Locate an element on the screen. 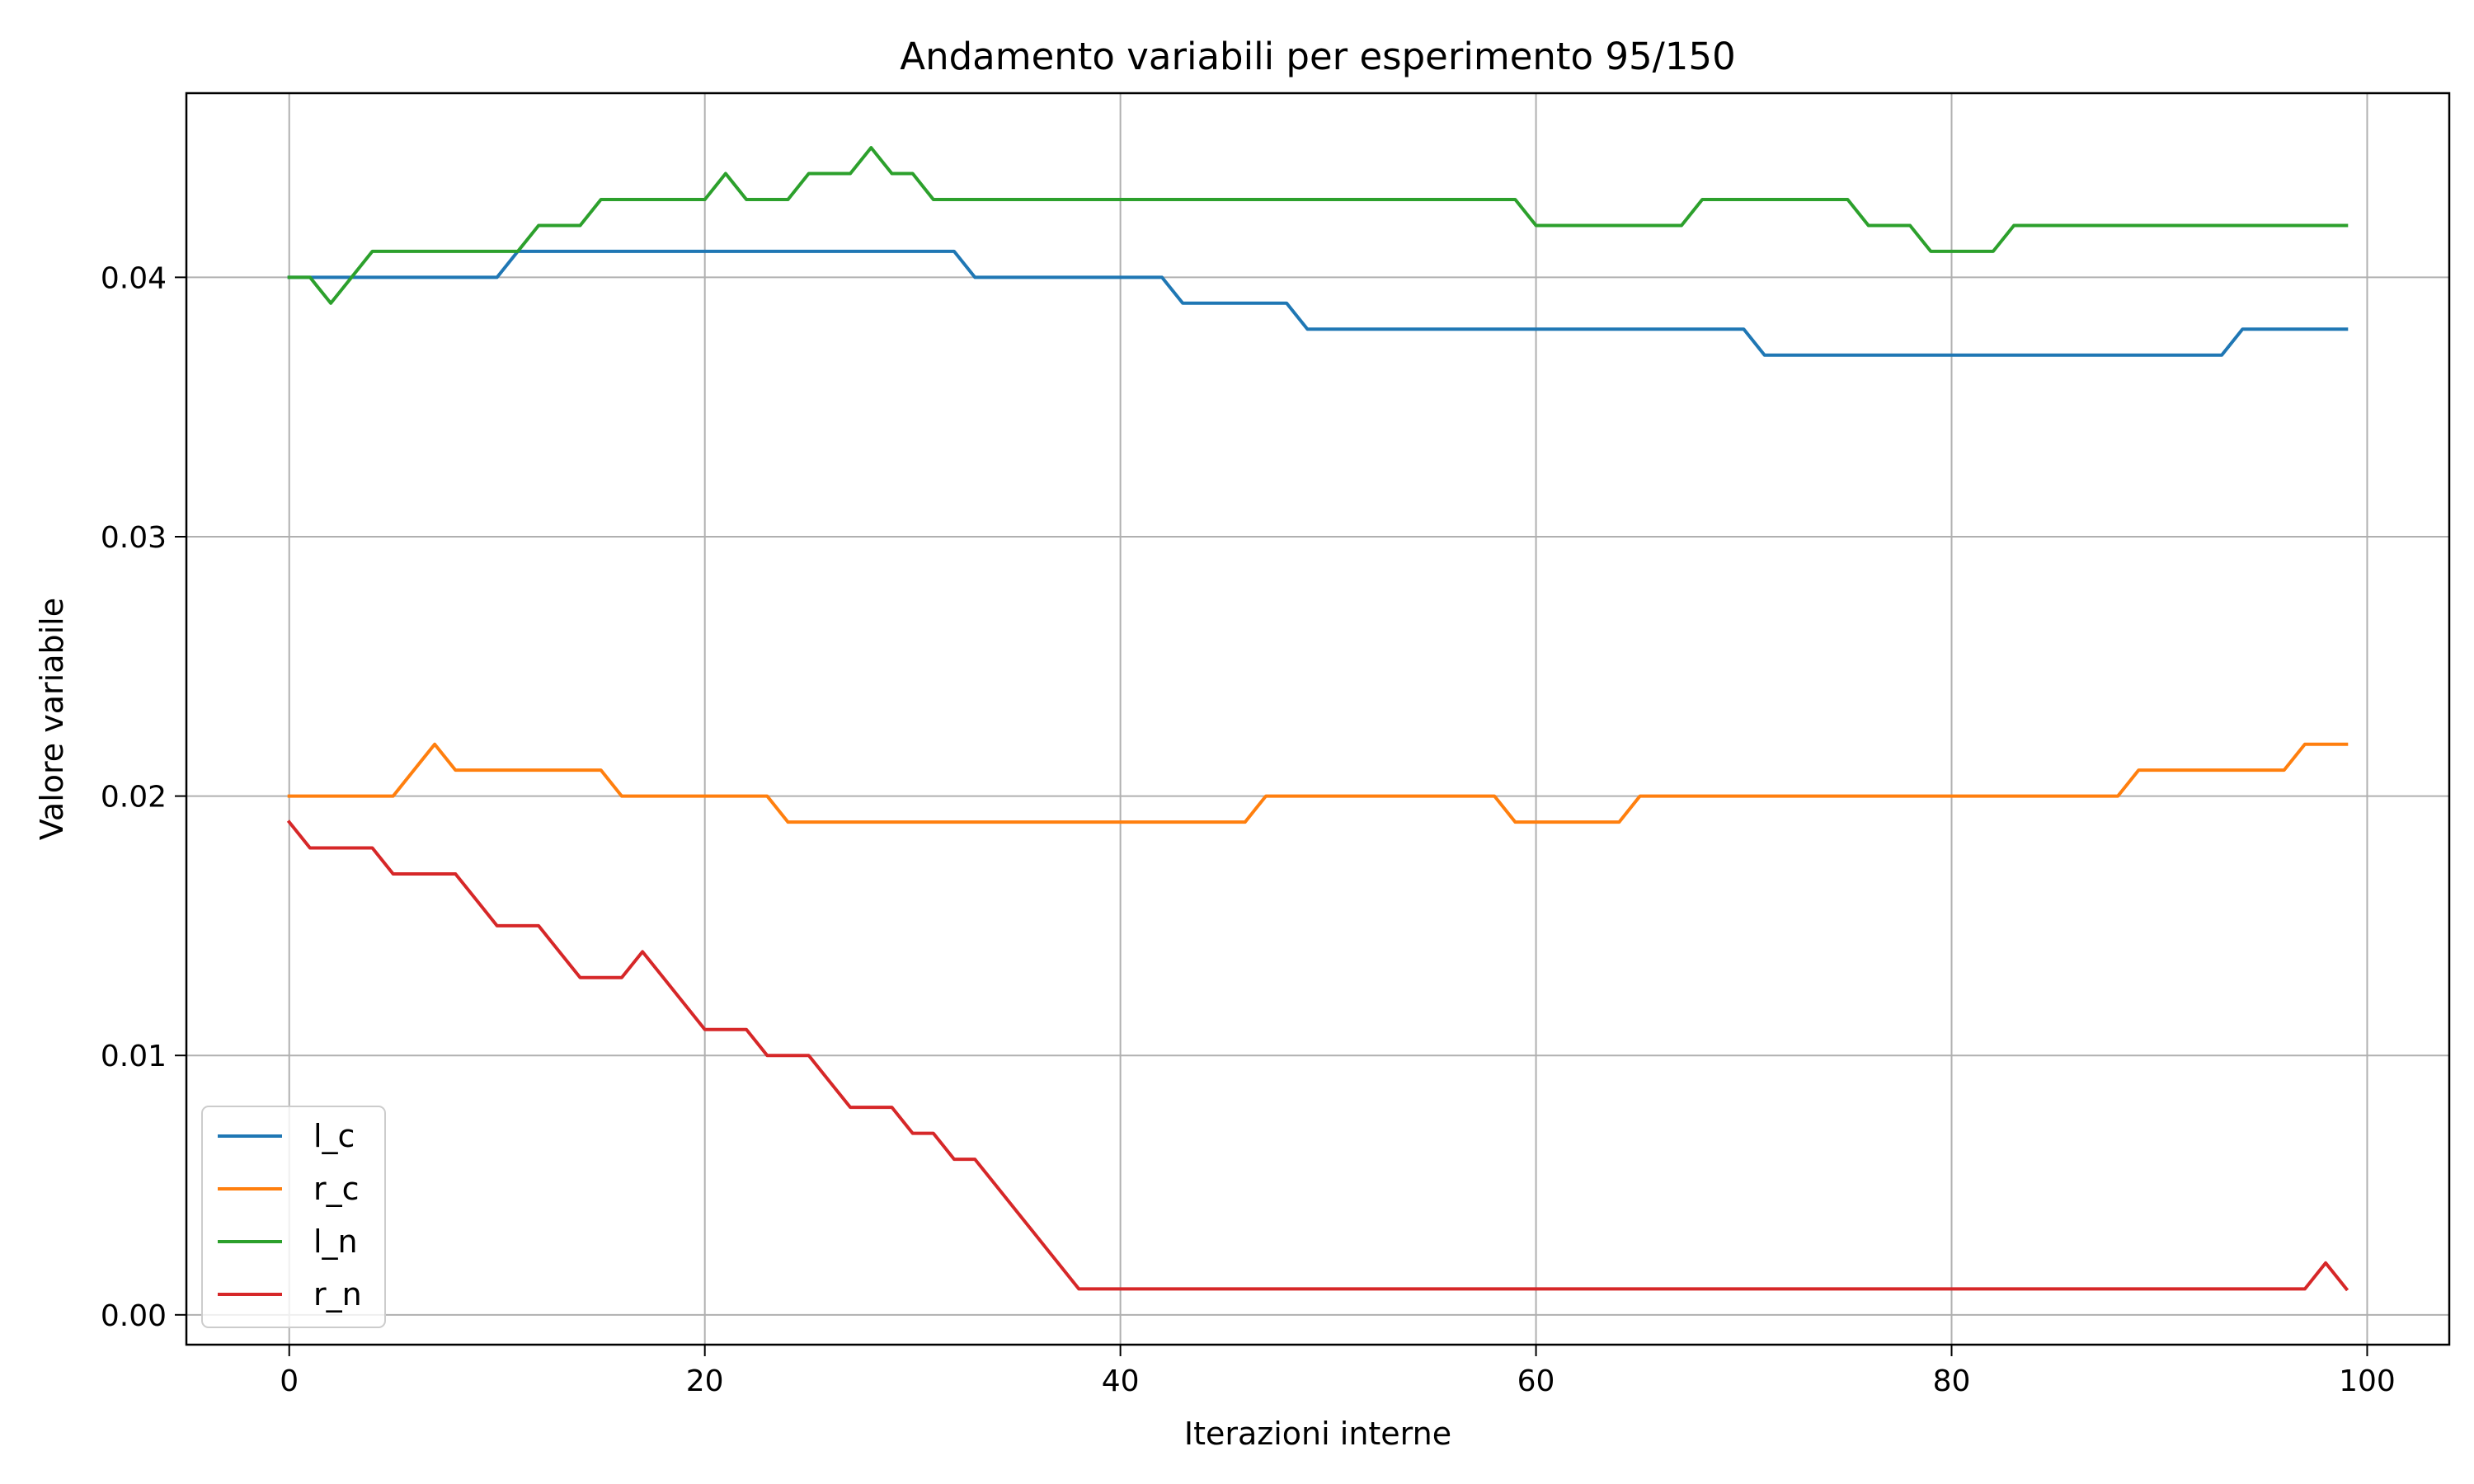  legend-label: l_n is located at coordinates (335, 1241).